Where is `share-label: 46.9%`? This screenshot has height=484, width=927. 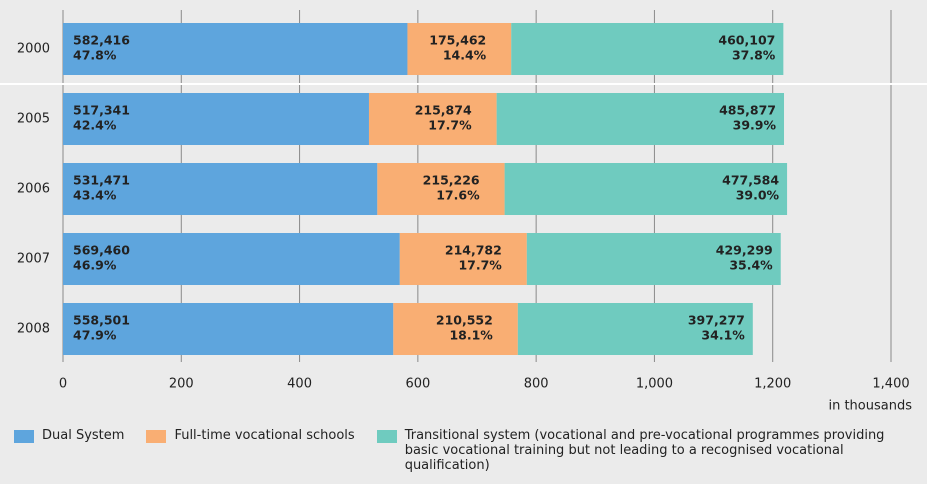 share-label: 46.9% is located at coordinates (95, 265).